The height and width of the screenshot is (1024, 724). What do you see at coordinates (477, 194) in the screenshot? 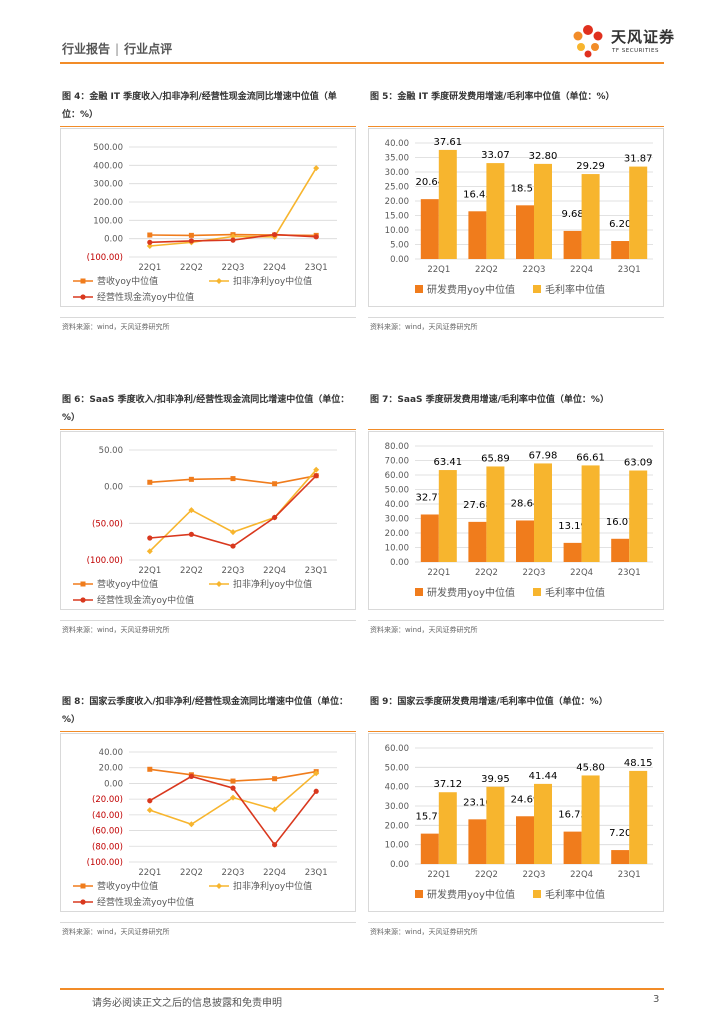
I see `data-label: 16.45` at bounding box center [477, 194].